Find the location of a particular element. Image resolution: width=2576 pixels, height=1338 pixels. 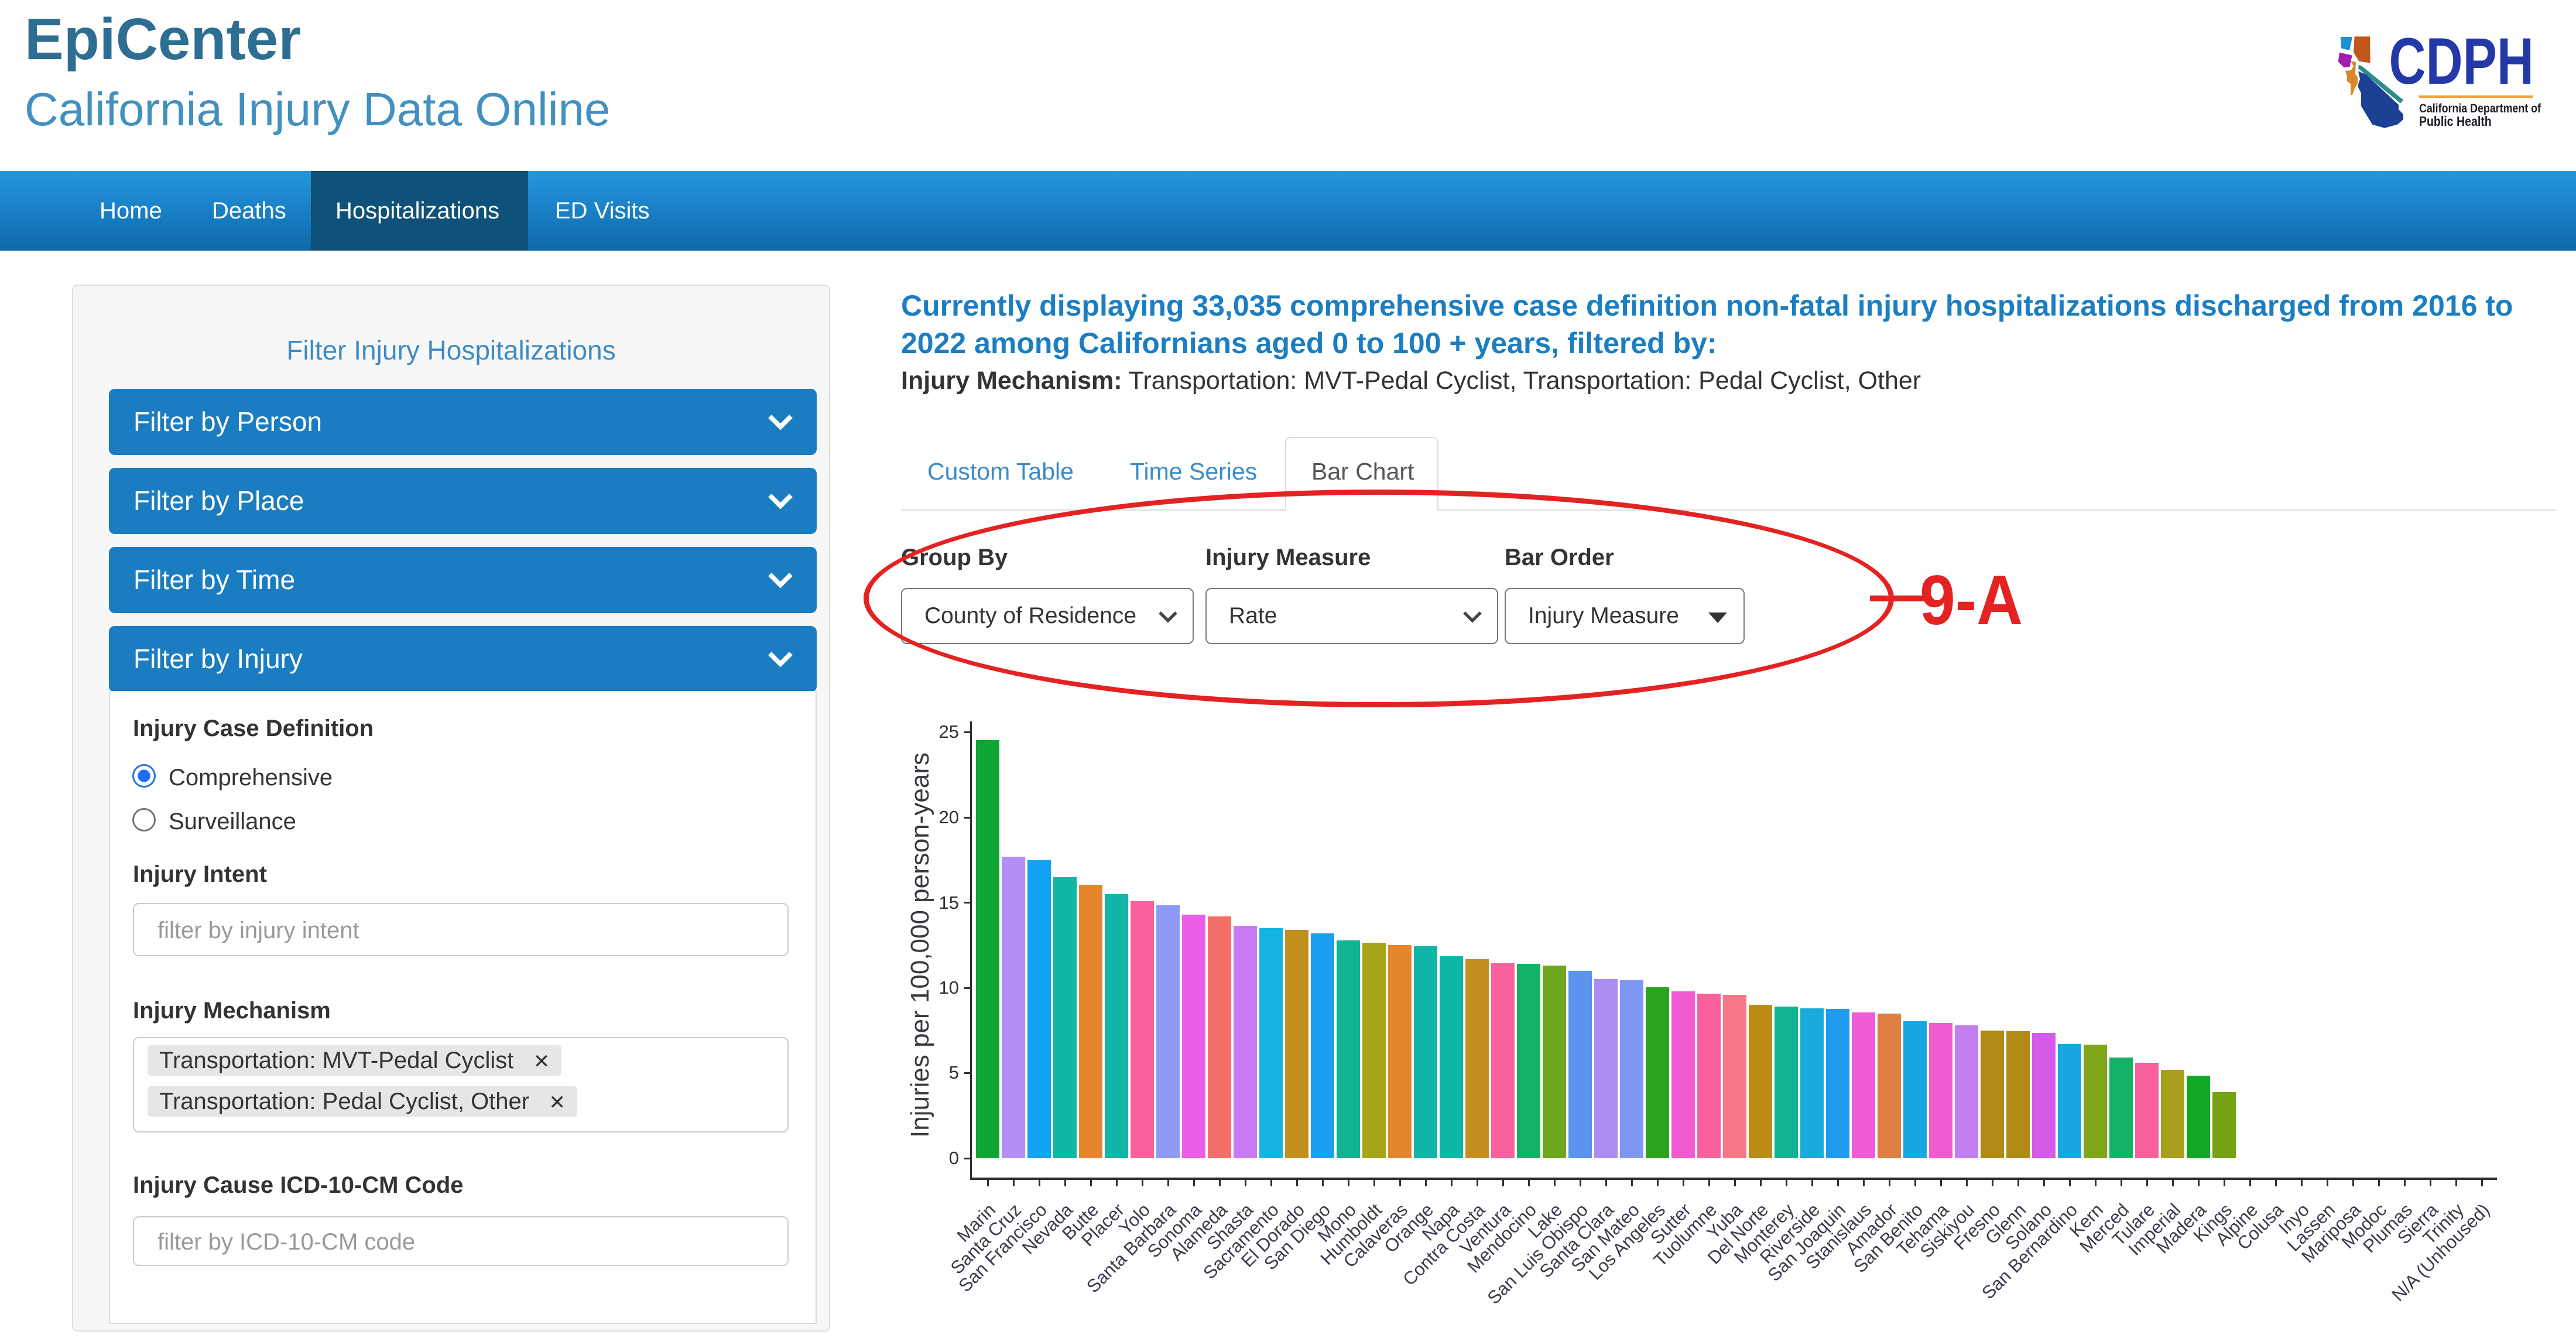

svg-text: California Department of is located at coordinates (2480, 109).